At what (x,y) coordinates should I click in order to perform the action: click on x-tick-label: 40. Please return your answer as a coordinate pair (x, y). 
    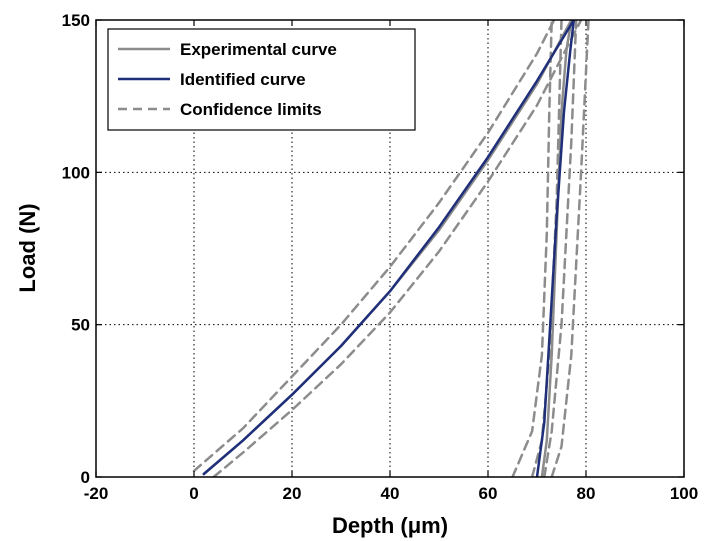
    Looking at the image, I should click on (390, 493).